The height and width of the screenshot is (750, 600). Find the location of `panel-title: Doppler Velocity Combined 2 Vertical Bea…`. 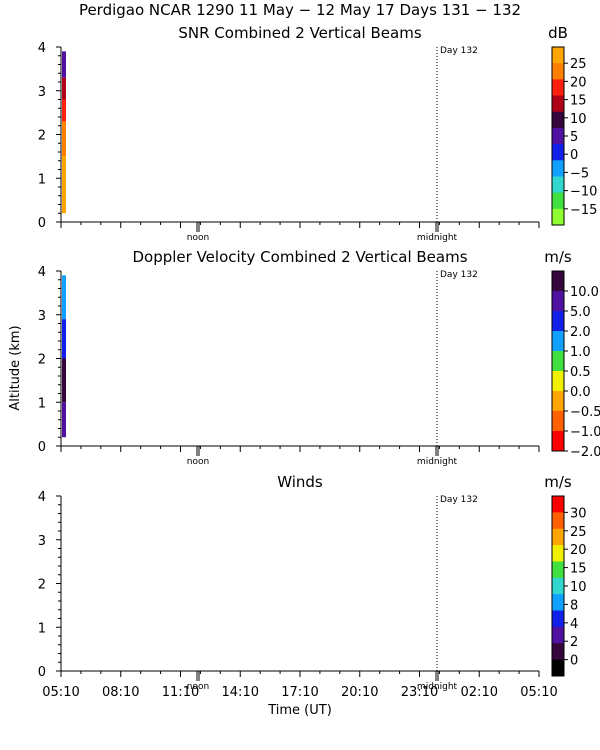

panel-title: Doppler Velocity Combined 2 Vertical Bea… is located at coordinates (299, 257).